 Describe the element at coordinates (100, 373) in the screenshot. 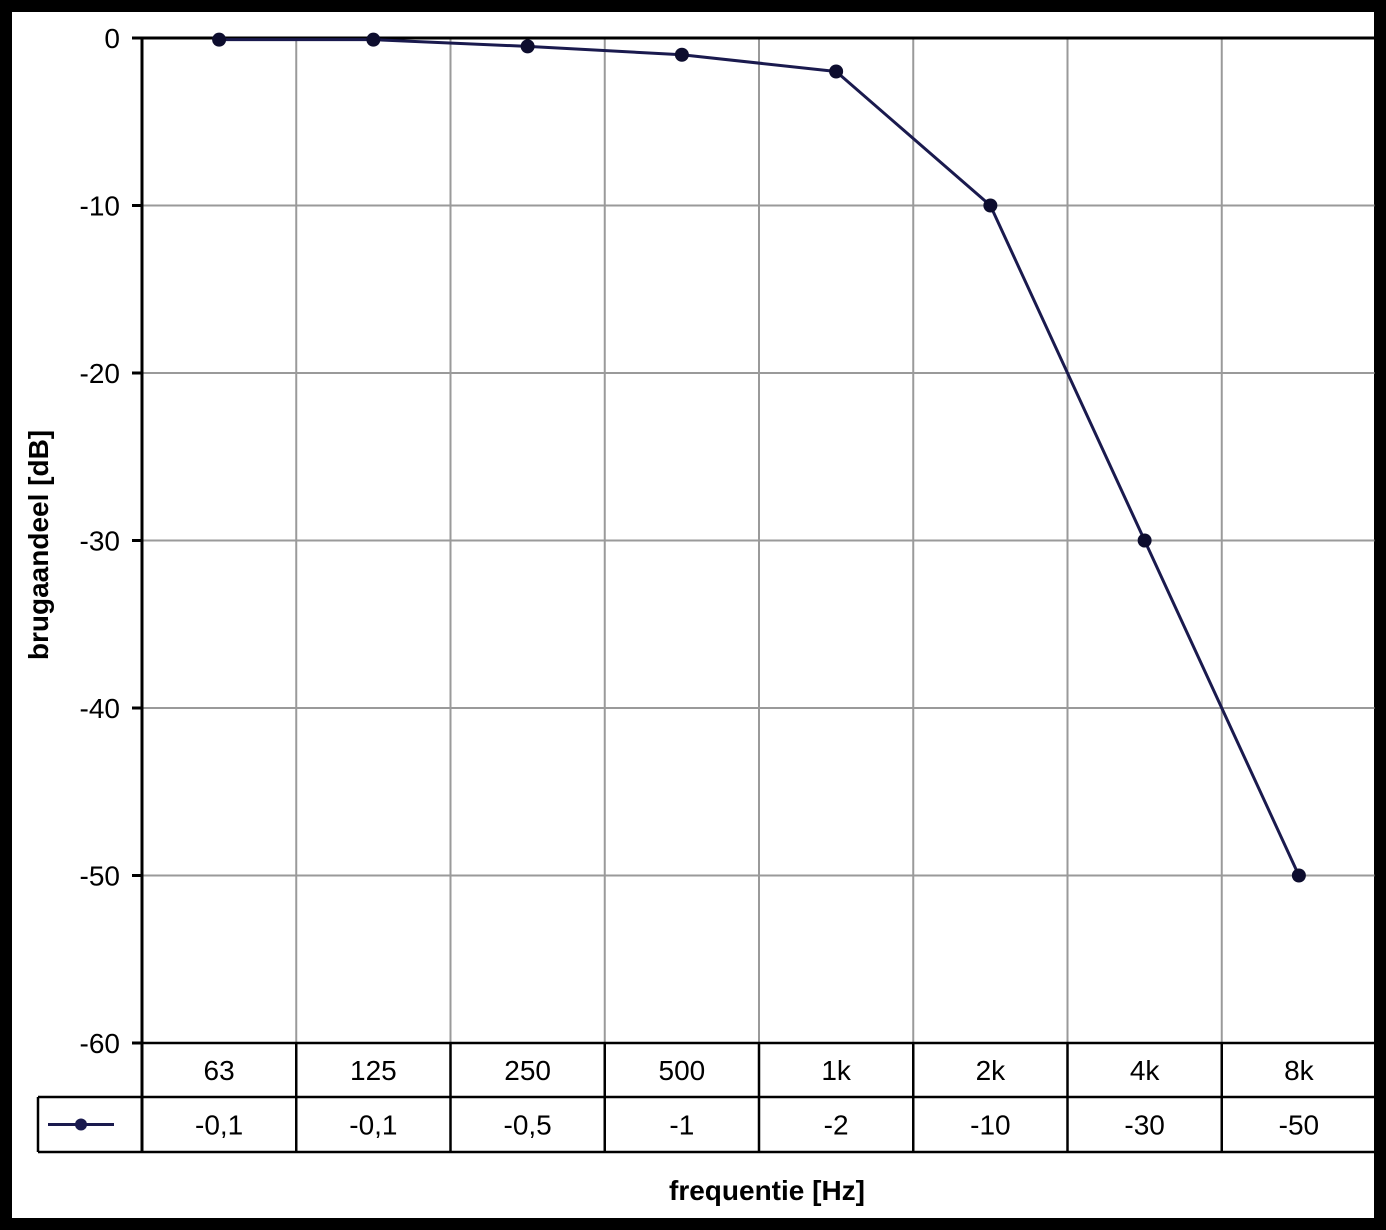

I see `y-tick-label: -20` at that location.